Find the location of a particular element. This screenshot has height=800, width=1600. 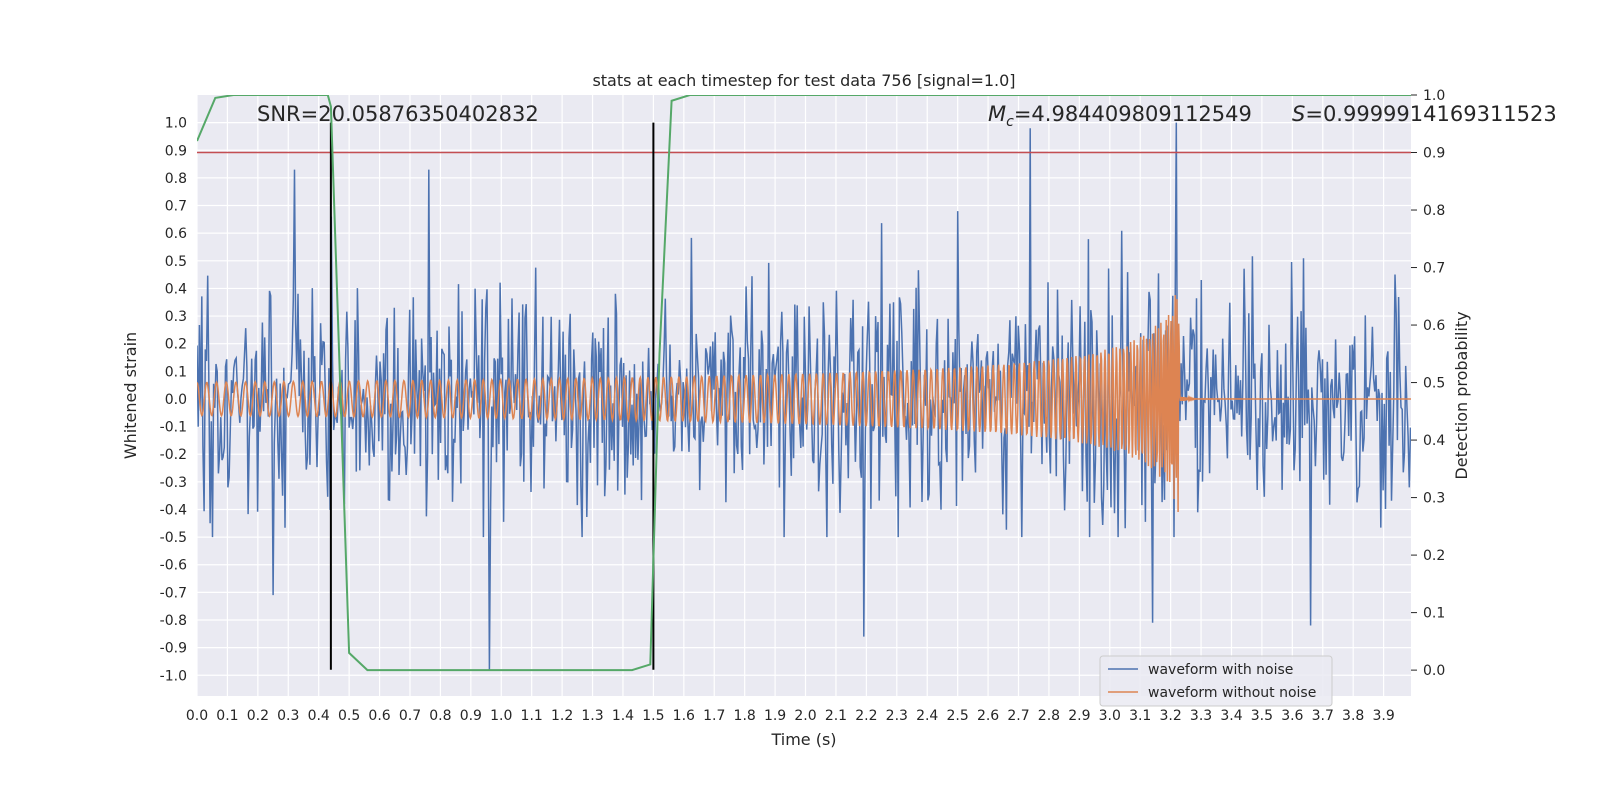

x-tick-label: 1.1 is located at coordinates (532, 716).